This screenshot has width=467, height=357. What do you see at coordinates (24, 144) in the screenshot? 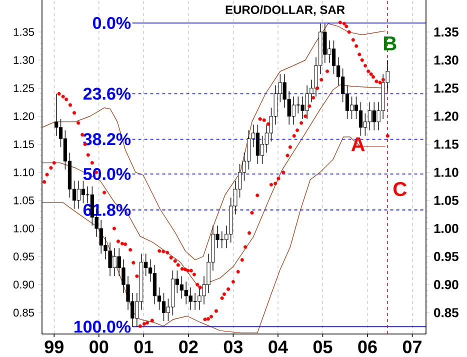
I see `y-tick-label: 1.15` at bounding box center [24, 144].